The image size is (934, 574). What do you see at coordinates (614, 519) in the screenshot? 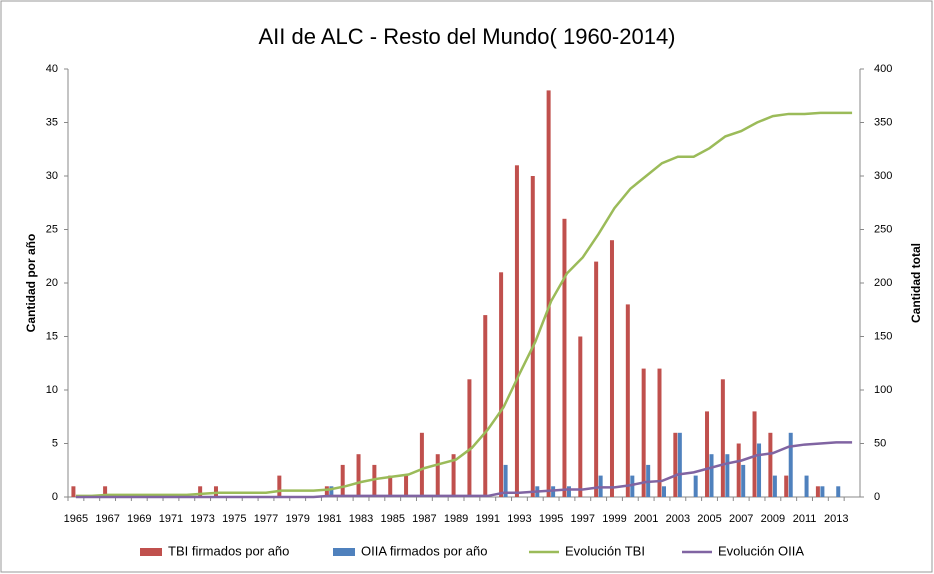
I see `x-tick-label: 1999` at bounding box center [614, 519].